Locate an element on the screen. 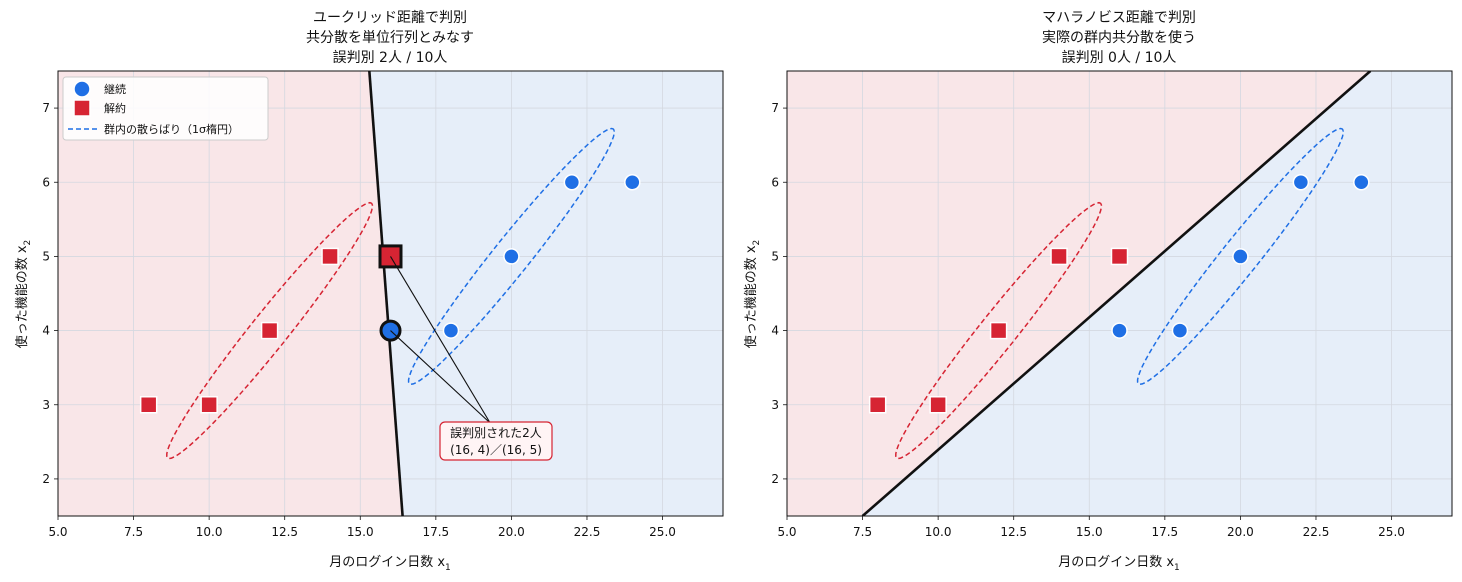 Image resolution: width=1462 pixels, height=582 pixels. legend-cancel-label: 解約 is located at coordinates (115, 108).